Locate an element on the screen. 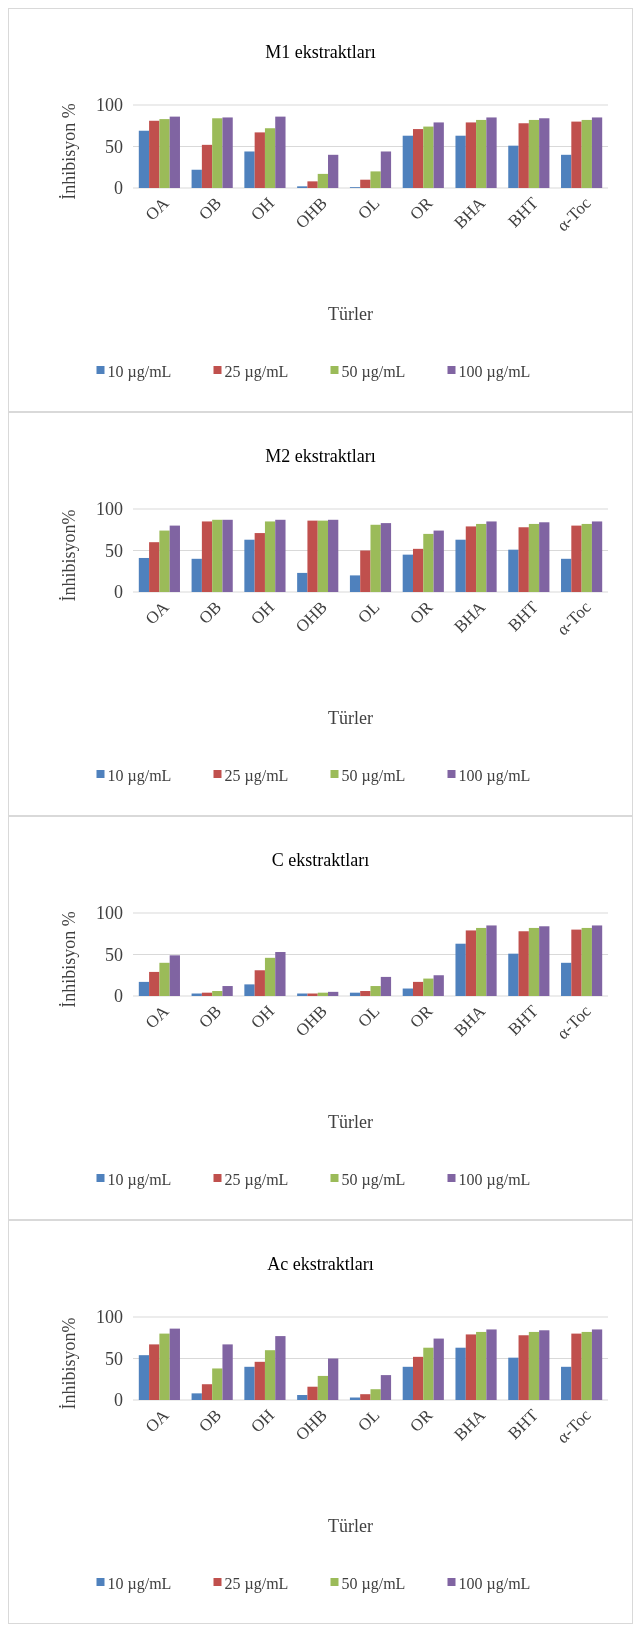  chart-title: Ac ekstraktları is located at coordinates (320, 1264).